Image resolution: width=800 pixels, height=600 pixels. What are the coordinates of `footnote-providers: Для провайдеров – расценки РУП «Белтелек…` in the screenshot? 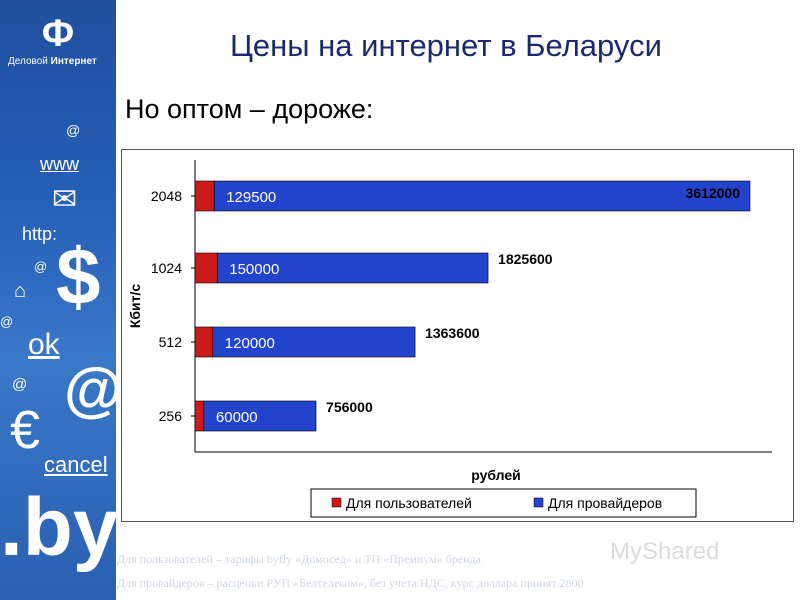 It's located at (350, 583).